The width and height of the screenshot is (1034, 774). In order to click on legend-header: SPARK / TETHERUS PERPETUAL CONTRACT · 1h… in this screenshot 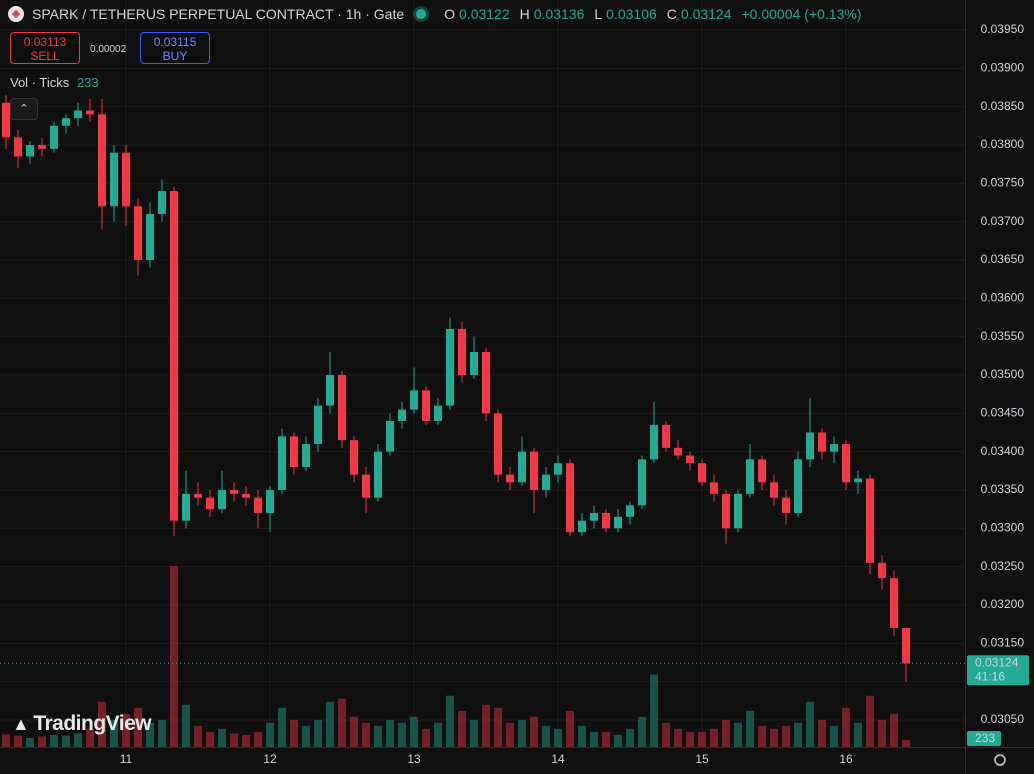, I will do `click(435, 14)`.